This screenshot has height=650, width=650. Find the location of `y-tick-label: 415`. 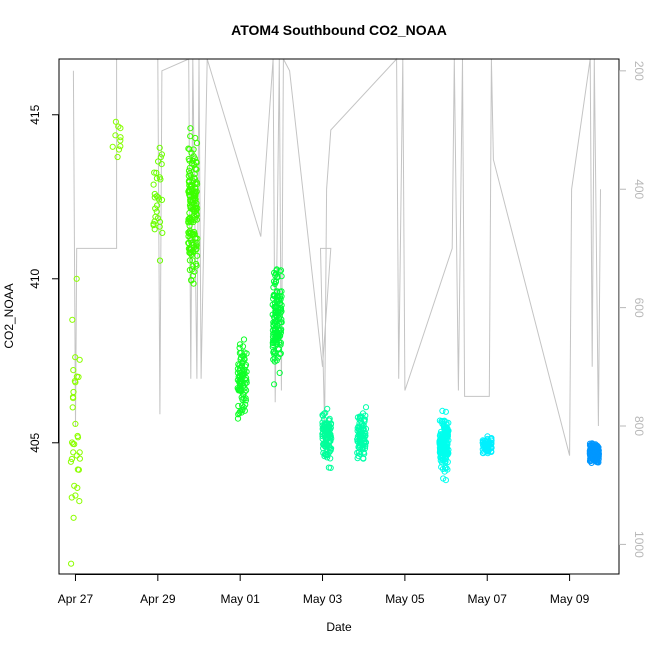

y-tick-label: 415 is located at coordinates (35, 114).